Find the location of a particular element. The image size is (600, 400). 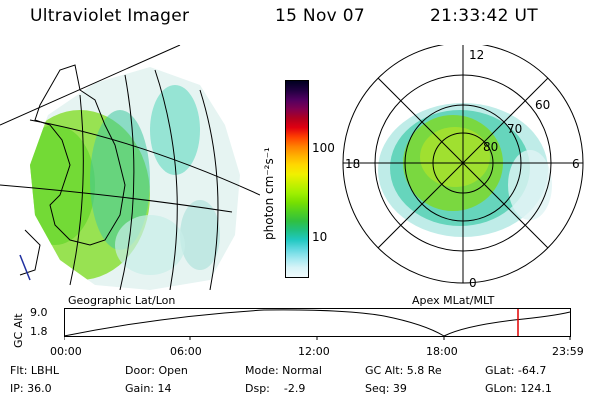

polar-panel-label: Apex MLat/MLT is located at coordinates (453, 300).